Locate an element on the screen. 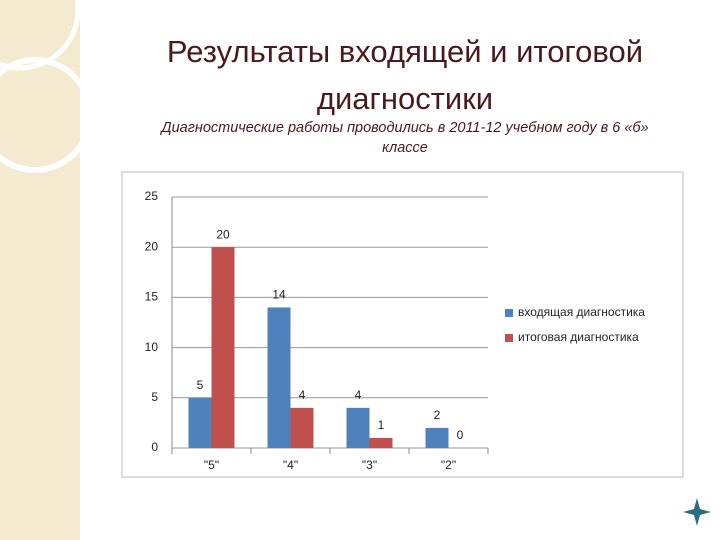 This screenshot has height=540, width=720. legend-label: итоговая диагностика is located at coordinates (578, 337).